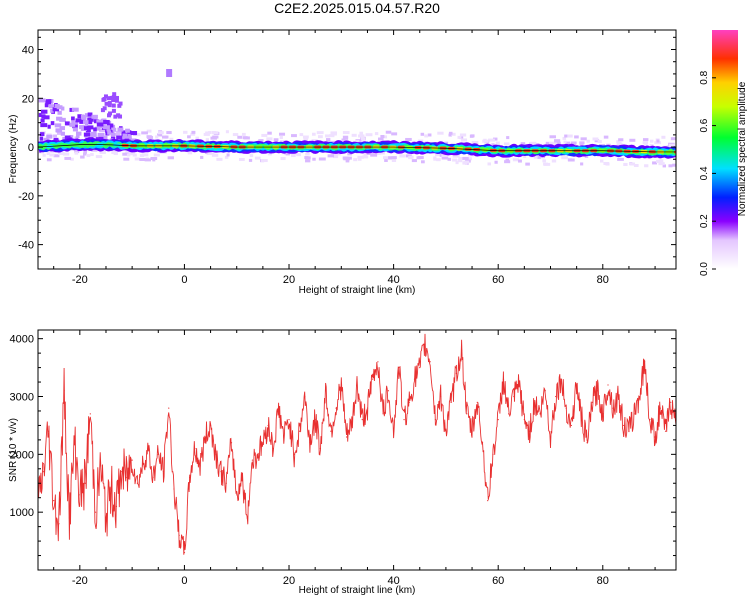 The height and width of the screenshot is (600, 750). Describe the element at coordinates (28, 51) in the screenshot. I see `y-tick-label: 40` at that location.